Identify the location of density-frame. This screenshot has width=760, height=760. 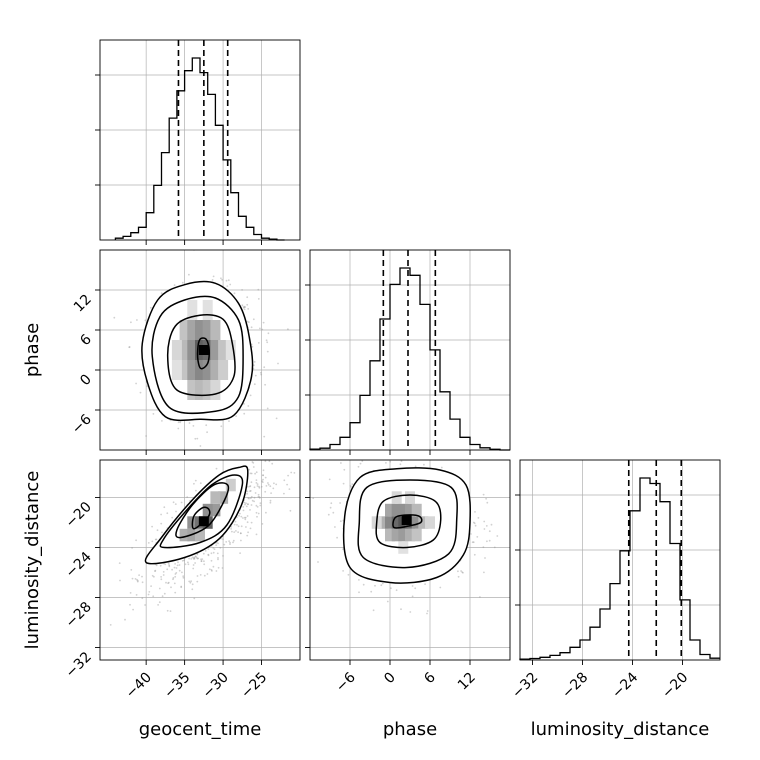
(410, 560).